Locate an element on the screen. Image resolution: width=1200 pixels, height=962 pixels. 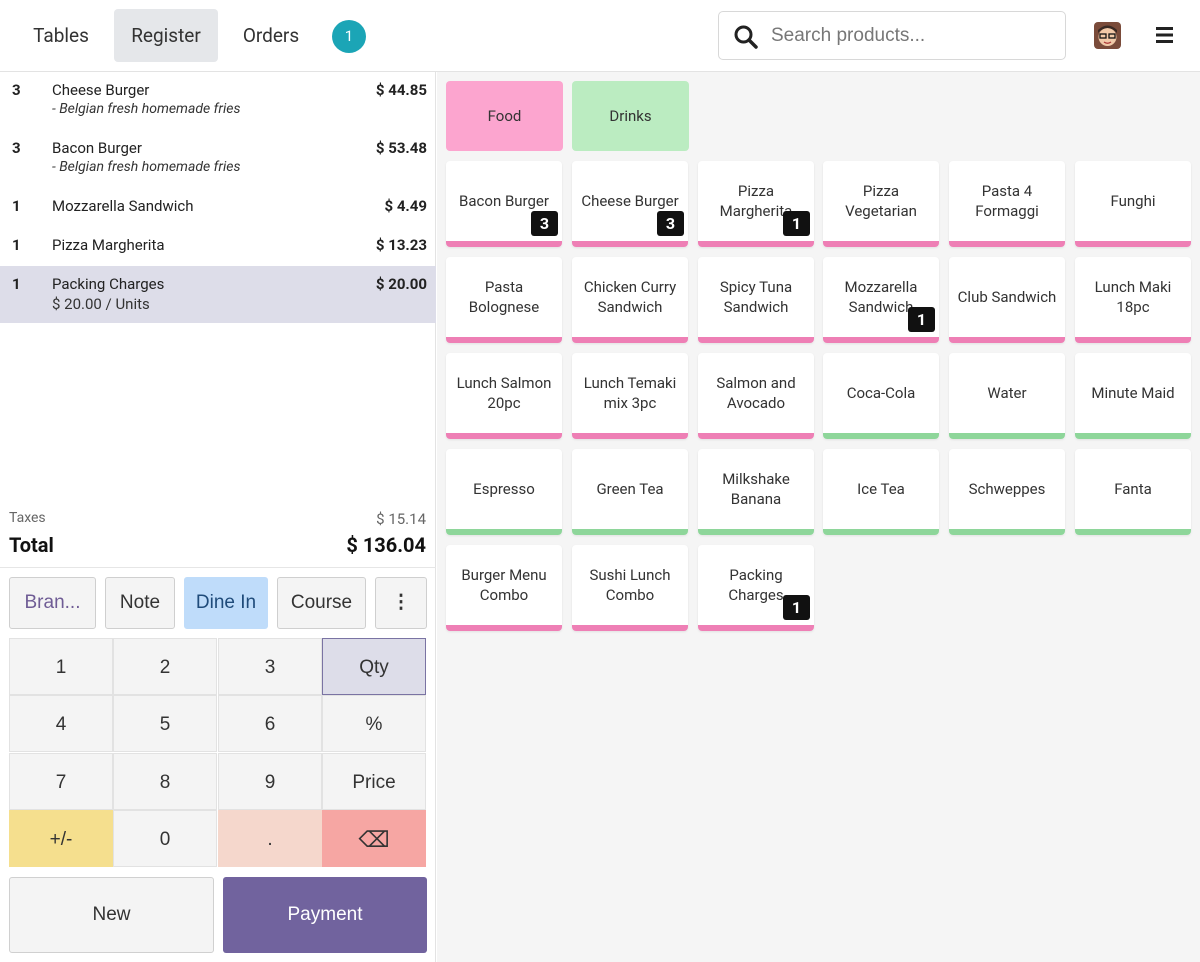
order-line: 1 Mozzarella Sandwich $ 4.49 is located at coordinates (218, 207).